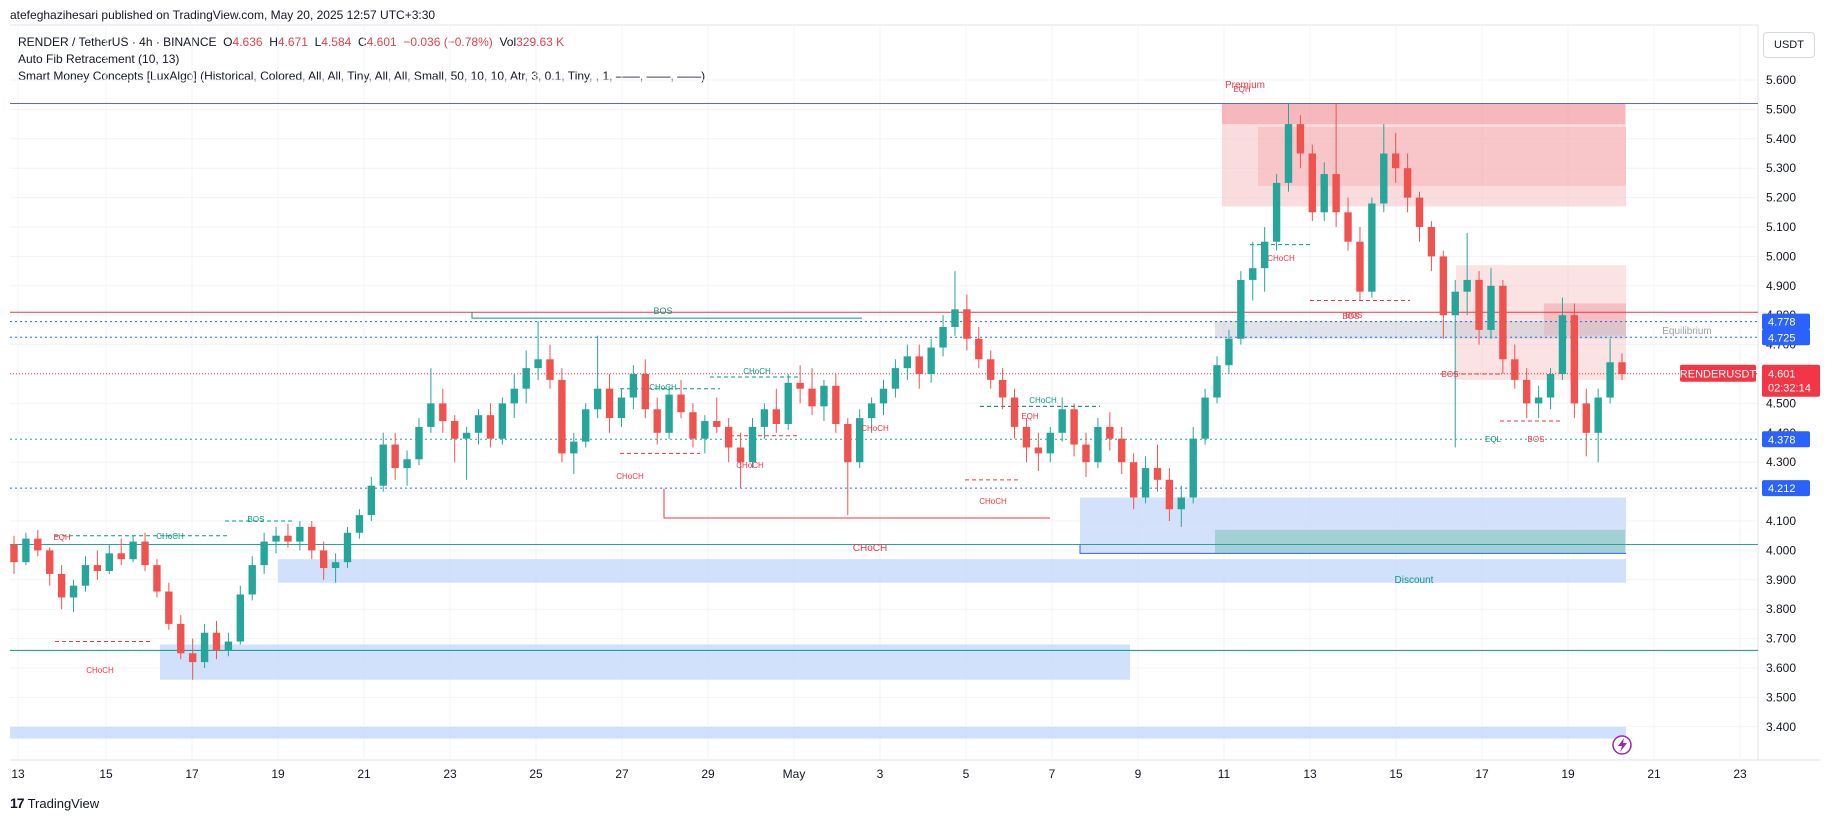  I want to click on y-tick-label: 3.700, so click(1781, 639).